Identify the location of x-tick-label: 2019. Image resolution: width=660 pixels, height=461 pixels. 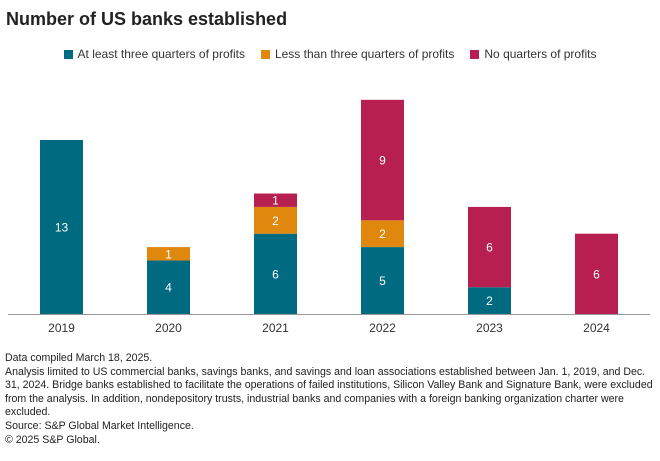
(61, 328).